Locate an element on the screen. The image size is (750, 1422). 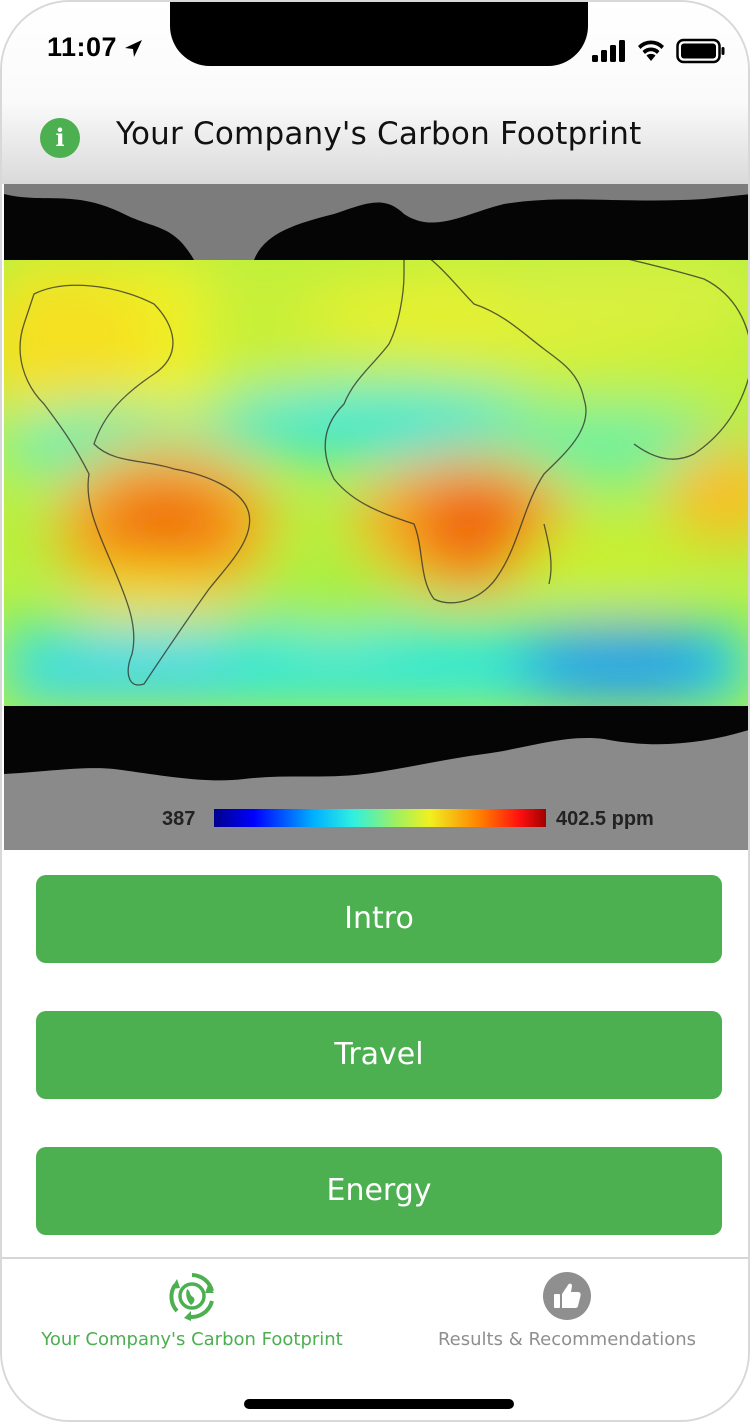
status-bar: 11:07 is located at coordinates (375, 47).